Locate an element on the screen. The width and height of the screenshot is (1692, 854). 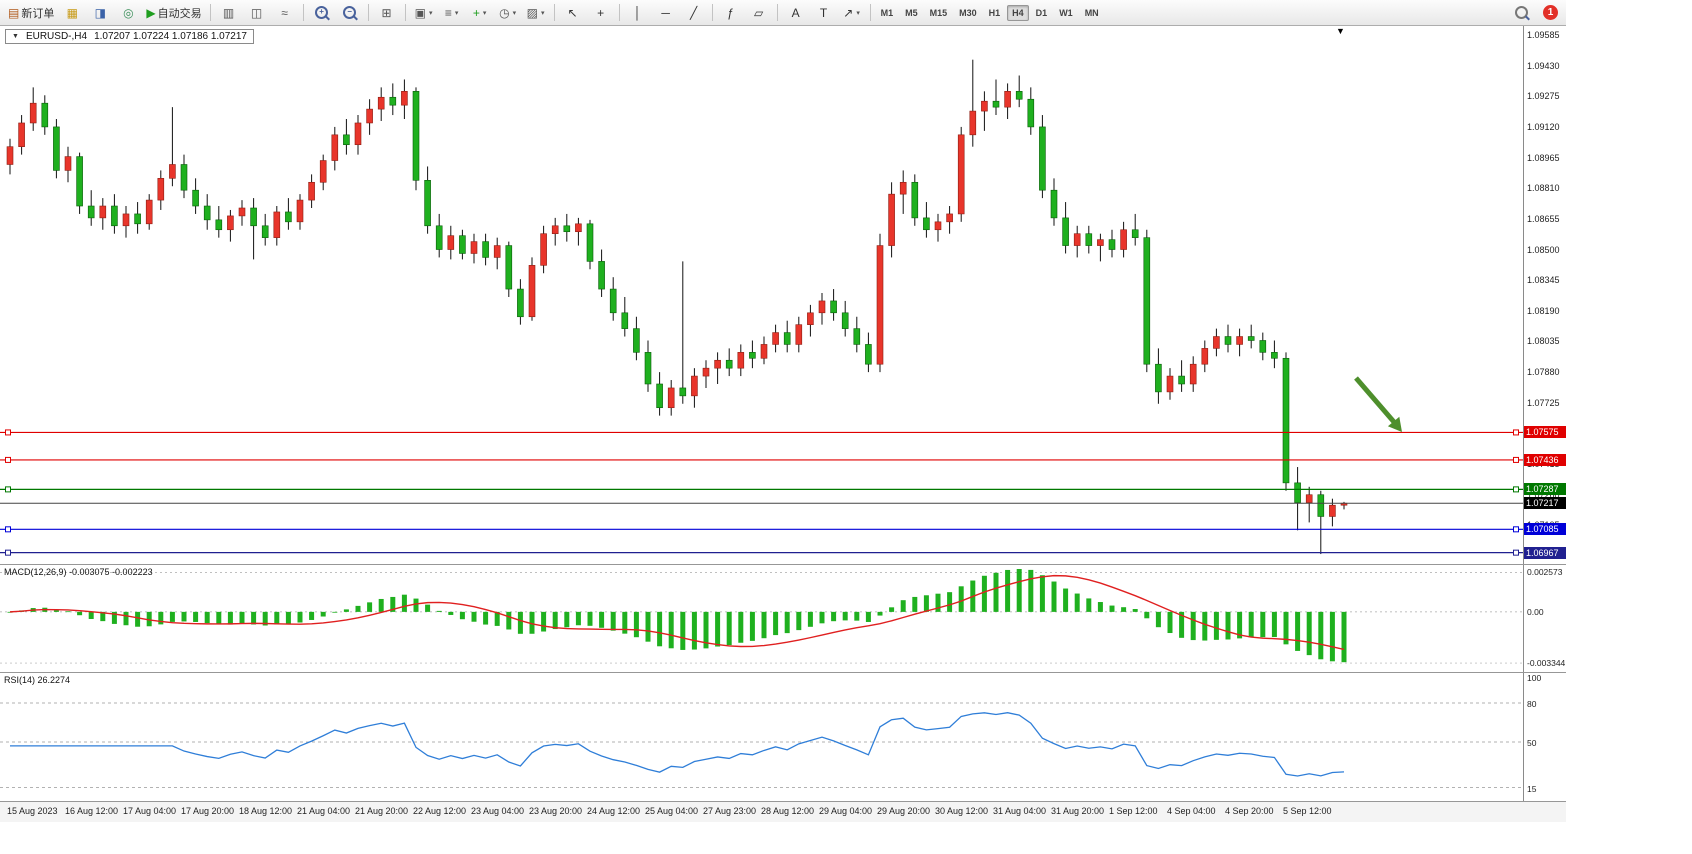
macd-axis-label: 0.00 is located at coordinates (1535, 611).